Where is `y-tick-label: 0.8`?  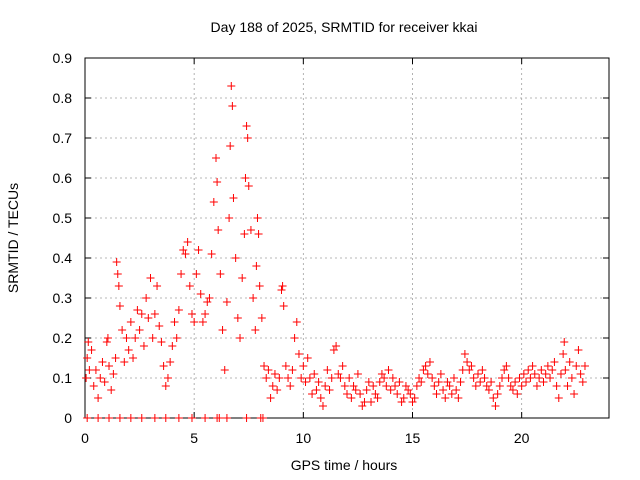
y-tick-label: 0.8 is located at coordinates (63, 98).